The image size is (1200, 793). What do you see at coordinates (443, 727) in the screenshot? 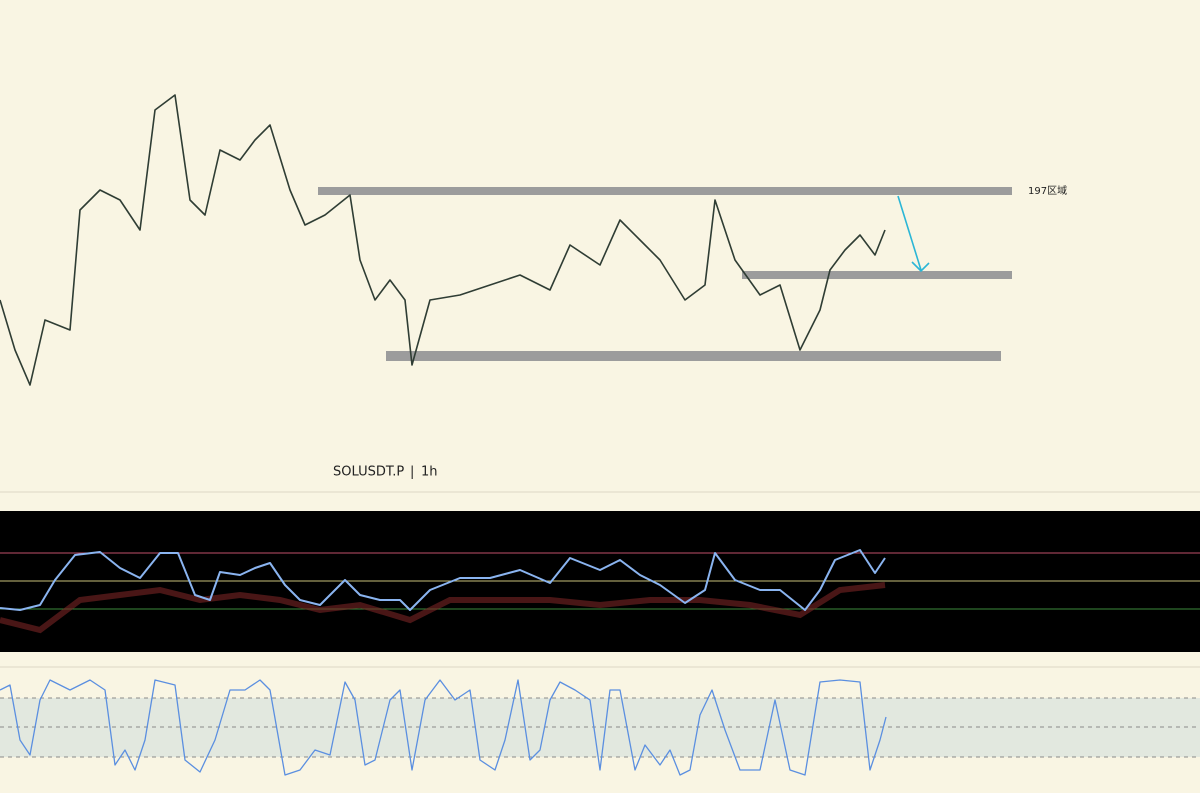
I see `stochastic-line` at bounding box center [443, 727].